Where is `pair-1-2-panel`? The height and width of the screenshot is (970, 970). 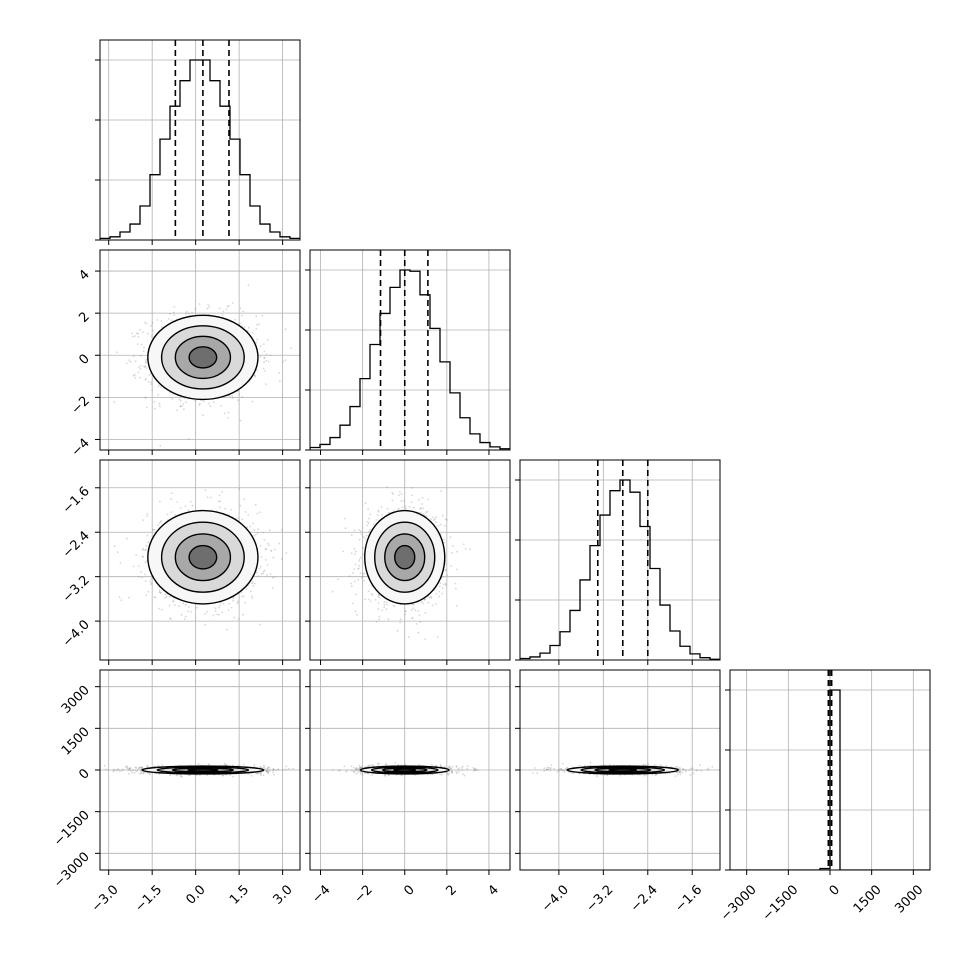 pair-1-2-panel is located at coordinates (408, 562).